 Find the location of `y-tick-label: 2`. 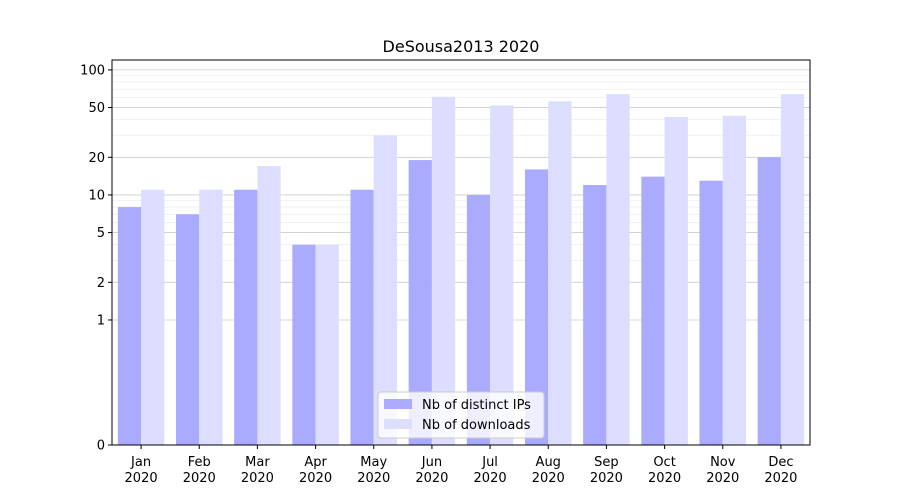

y-tick-label: 2 is located at coordinates (101, 283).